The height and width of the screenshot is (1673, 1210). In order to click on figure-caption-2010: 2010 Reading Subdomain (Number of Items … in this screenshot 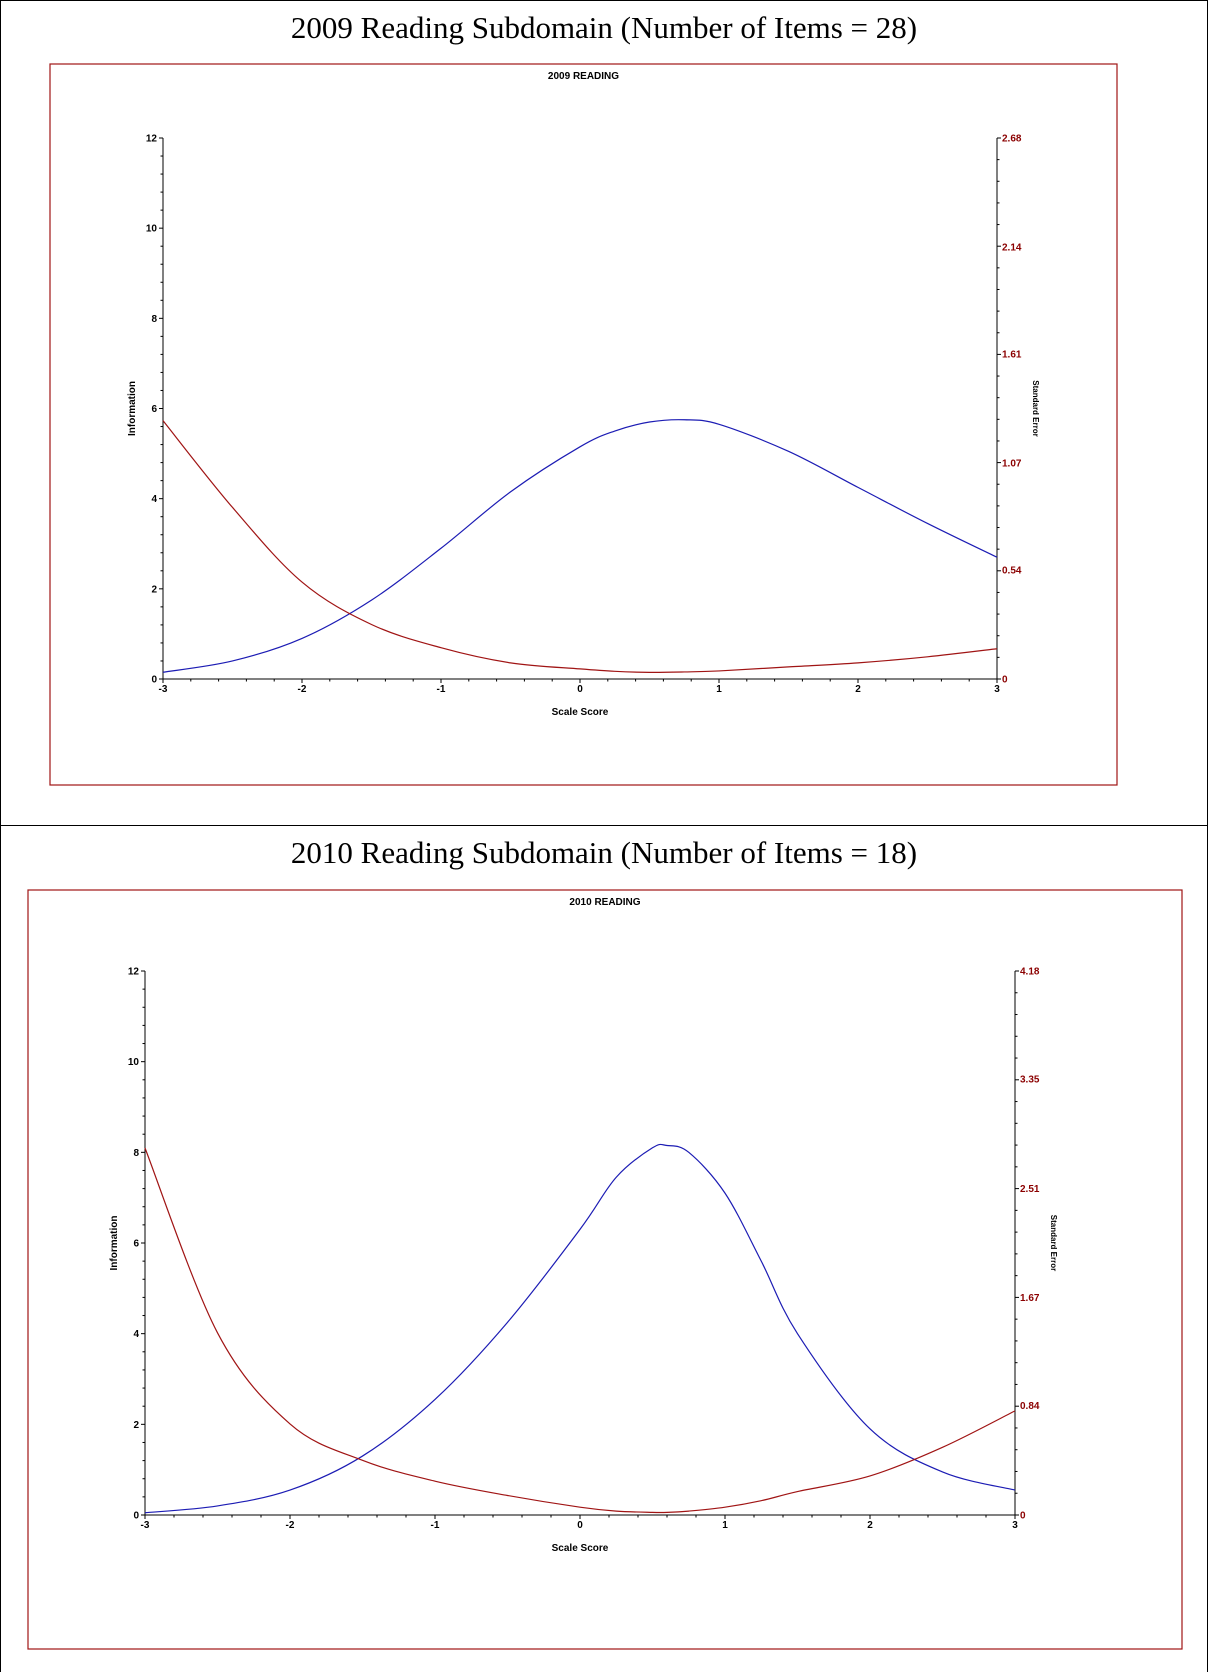, I will do `click(604, 852)`.